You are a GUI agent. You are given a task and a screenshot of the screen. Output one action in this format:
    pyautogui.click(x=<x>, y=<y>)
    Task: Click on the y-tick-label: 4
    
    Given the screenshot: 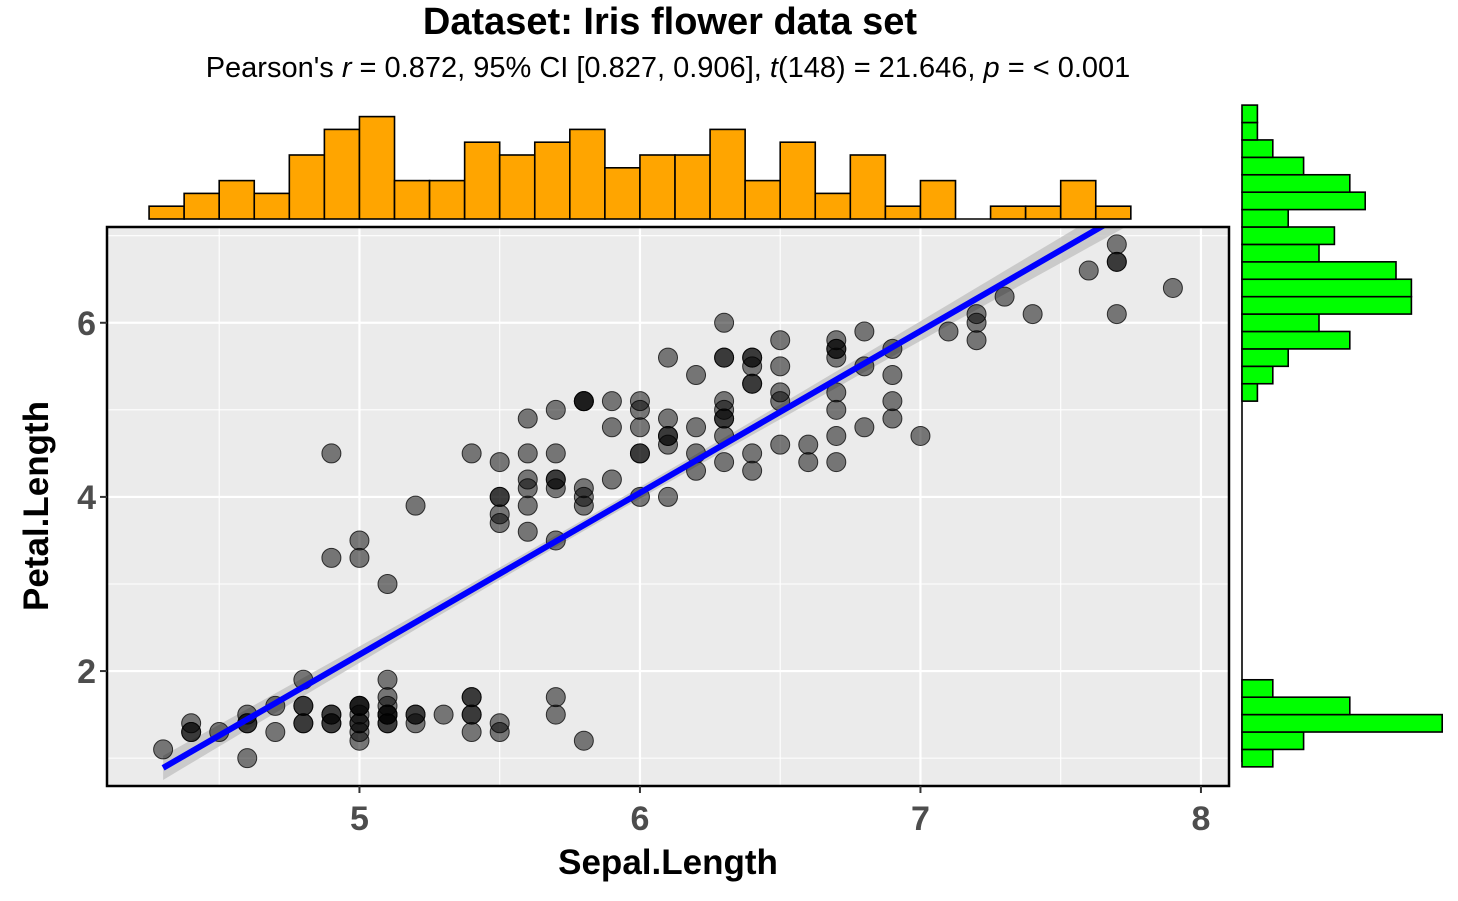 What is the action you would take?
    pyautogui.click(x=86, y=498)
    